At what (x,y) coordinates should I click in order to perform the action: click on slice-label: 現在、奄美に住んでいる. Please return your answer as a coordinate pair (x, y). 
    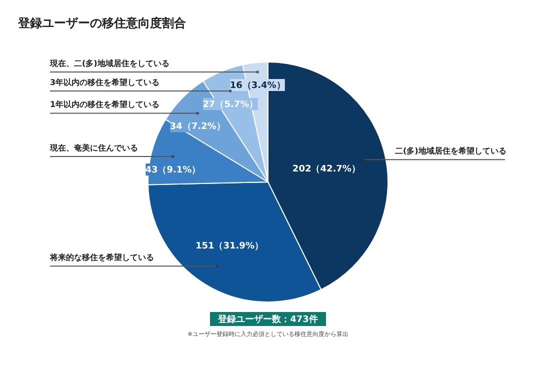
    Looking at the image, I should click on (93, 147).